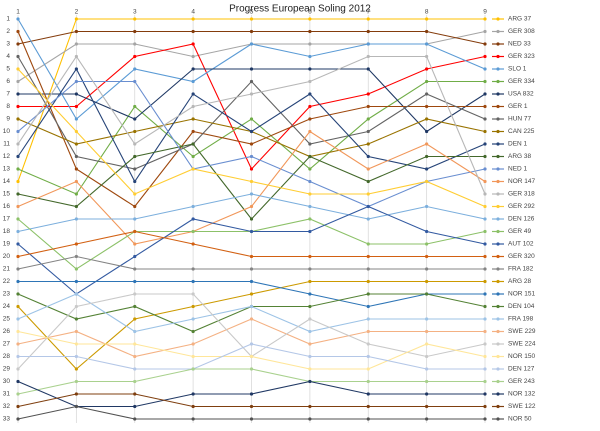  What do you see at coordinates (8, 81) in the screenshot?
I see `y-tick-label: 6` at bounding box center [8, 81].